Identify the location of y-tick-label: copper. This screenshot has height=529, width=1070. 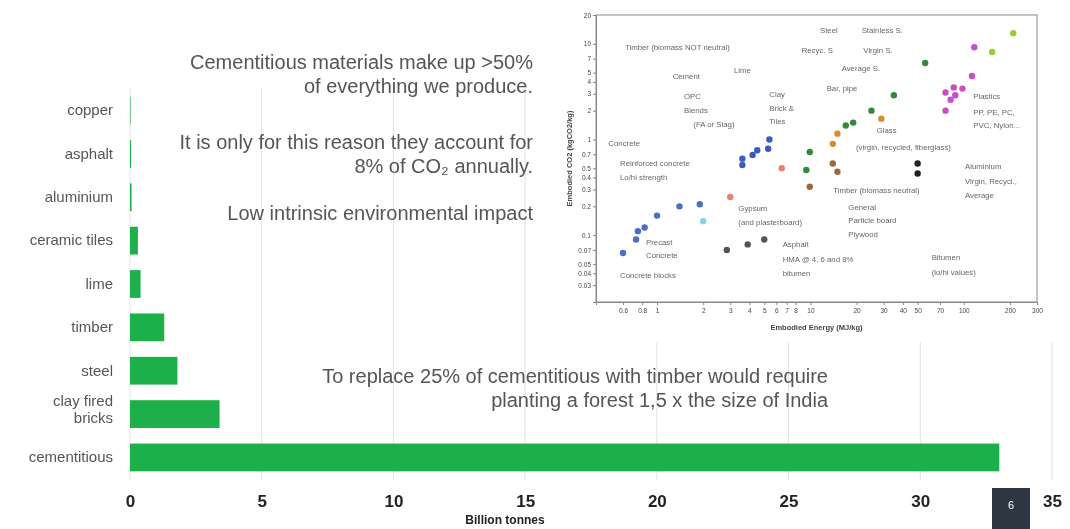
(90, 110).